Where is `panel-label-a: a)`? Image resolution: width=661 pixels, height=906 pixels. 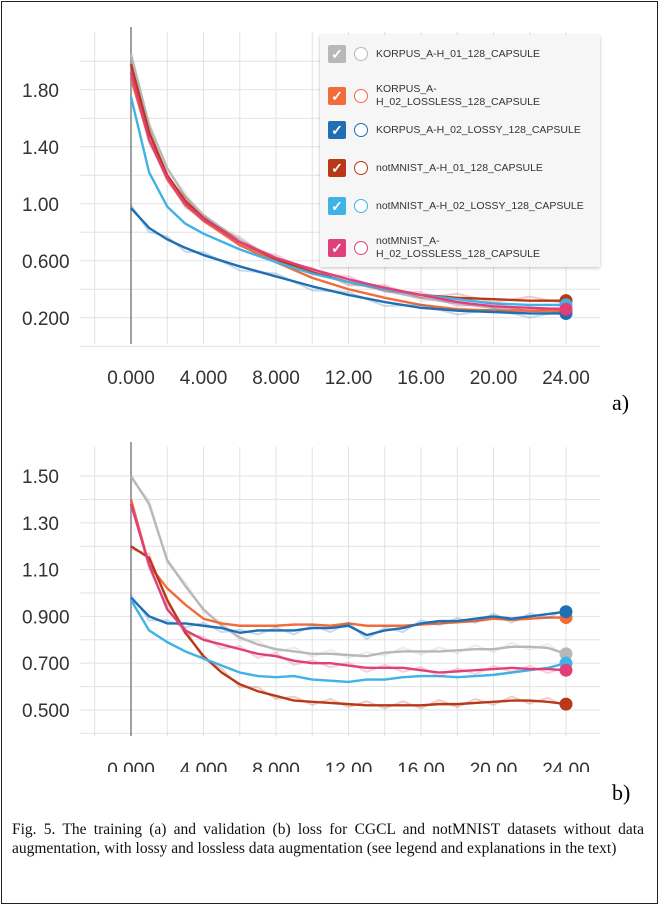
panel-label-a: a) is located at coordinates (621, 402).